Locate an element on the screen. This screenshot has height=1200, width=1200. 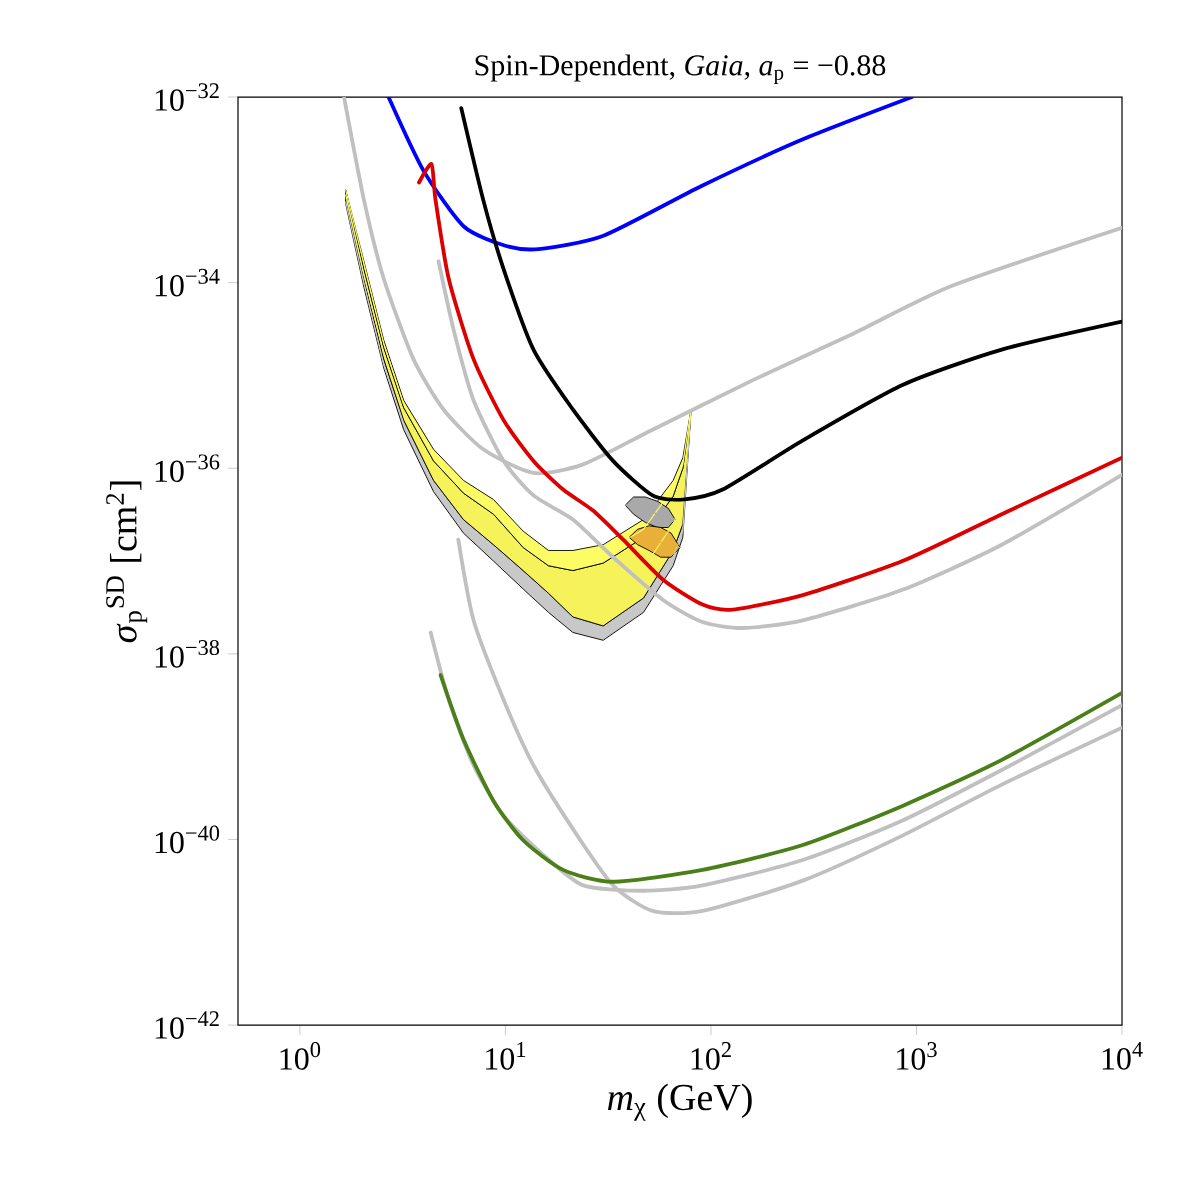
chart-title: Spin-Dependent, Gaia, a$_{p}$ = −0.88 is located at coordinates (680, 69).